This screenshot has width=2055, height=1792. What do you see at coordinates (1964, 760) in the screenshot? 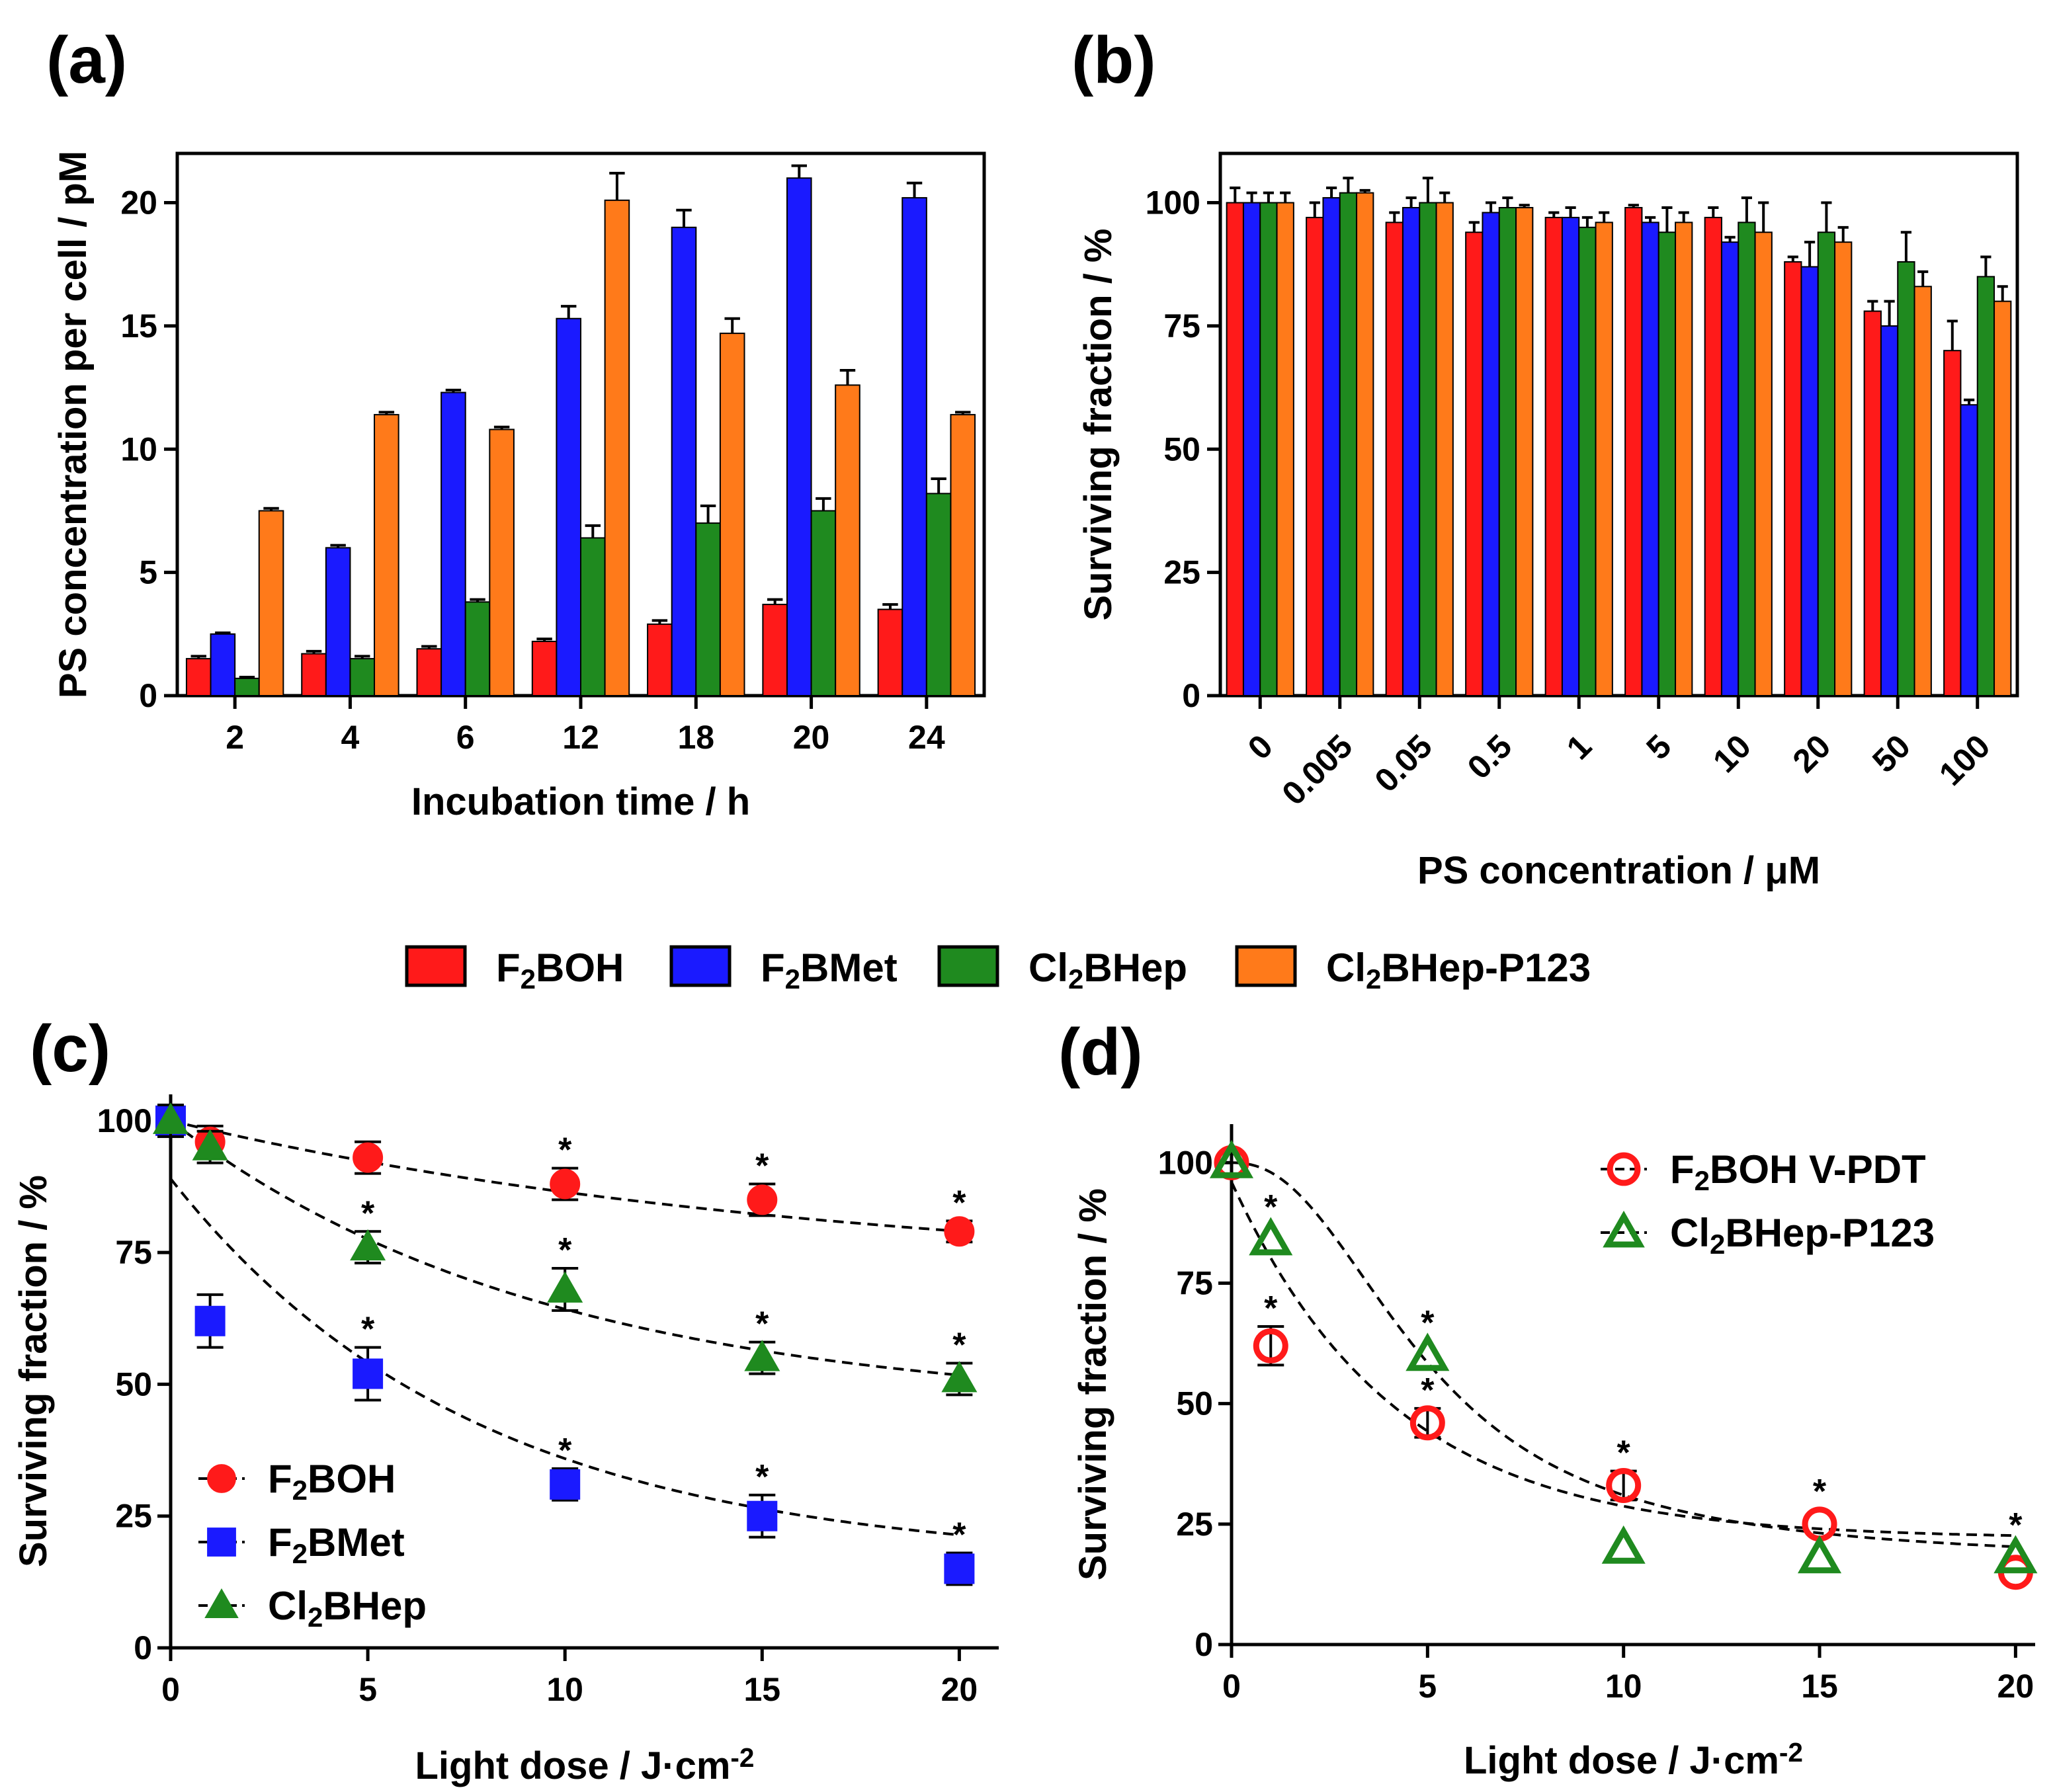
I see `x-tick-label: 100` at bounding box center [1964, 760].